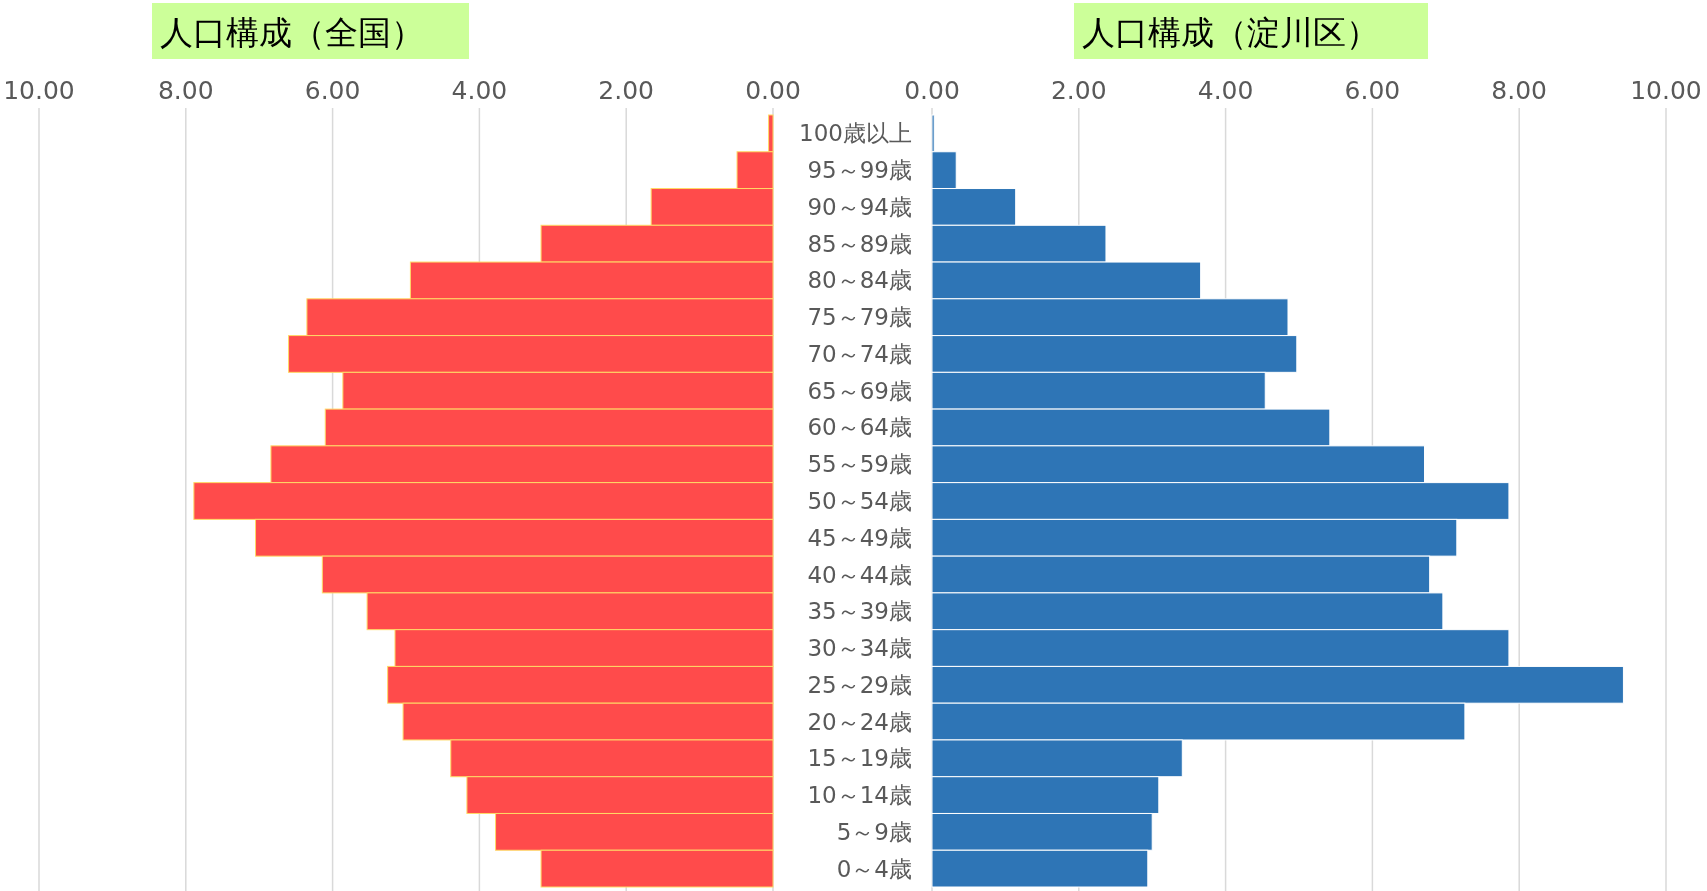 The image size is (1707, 891). I want to click on y-tick-label: 85～89歳, so click(859, 243).